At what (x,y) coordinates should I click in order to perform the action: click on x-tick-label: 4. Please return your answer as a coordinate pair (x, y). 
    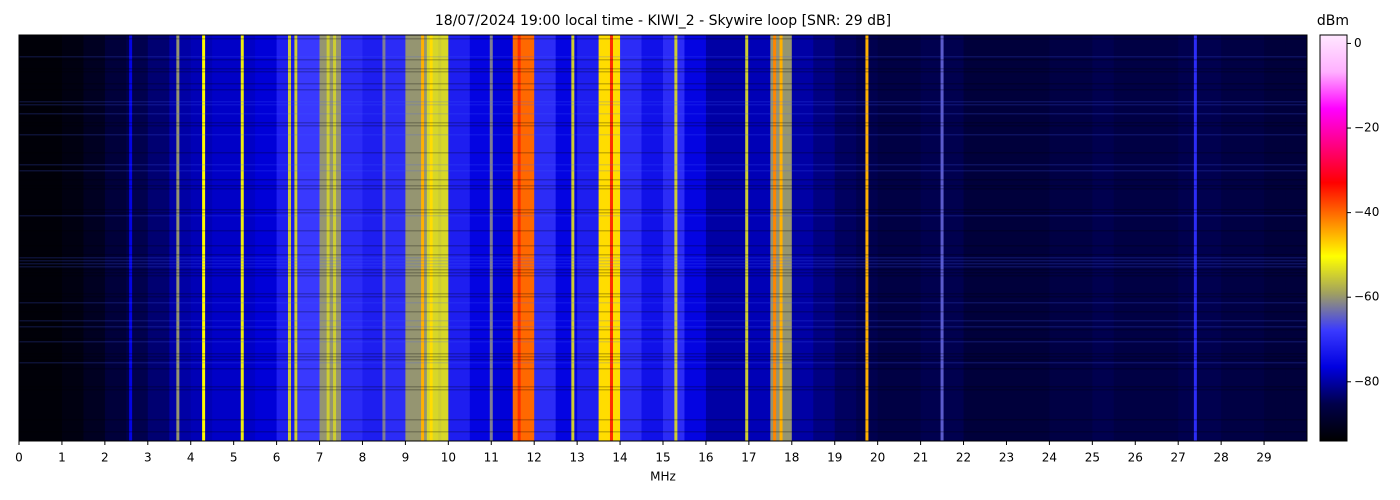
    Looking at the image, I should click on (191, 458).